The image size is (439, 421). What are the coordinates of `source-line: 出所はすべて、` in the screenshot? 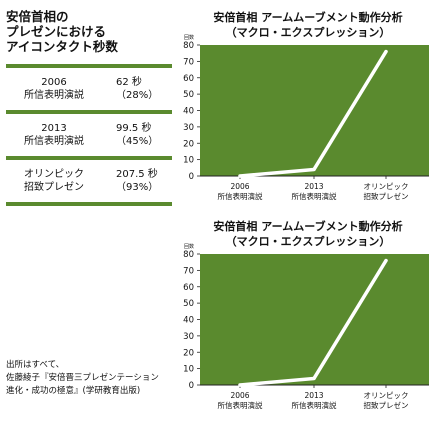 It's located at (35, 365).